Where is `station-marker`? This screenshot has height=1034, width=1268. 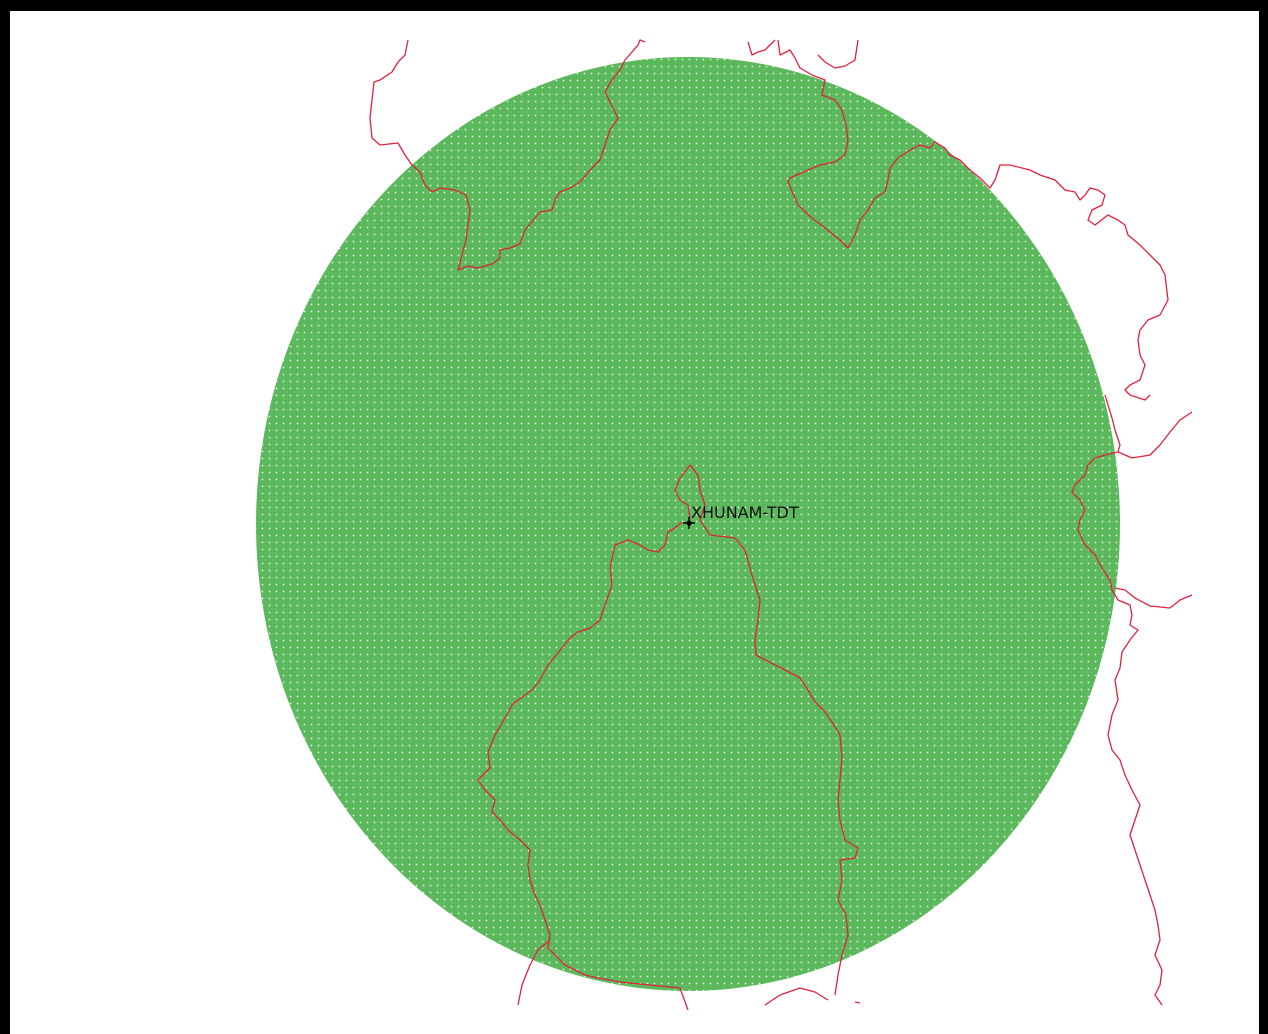
station-marker is located at coordinates (689, 523).